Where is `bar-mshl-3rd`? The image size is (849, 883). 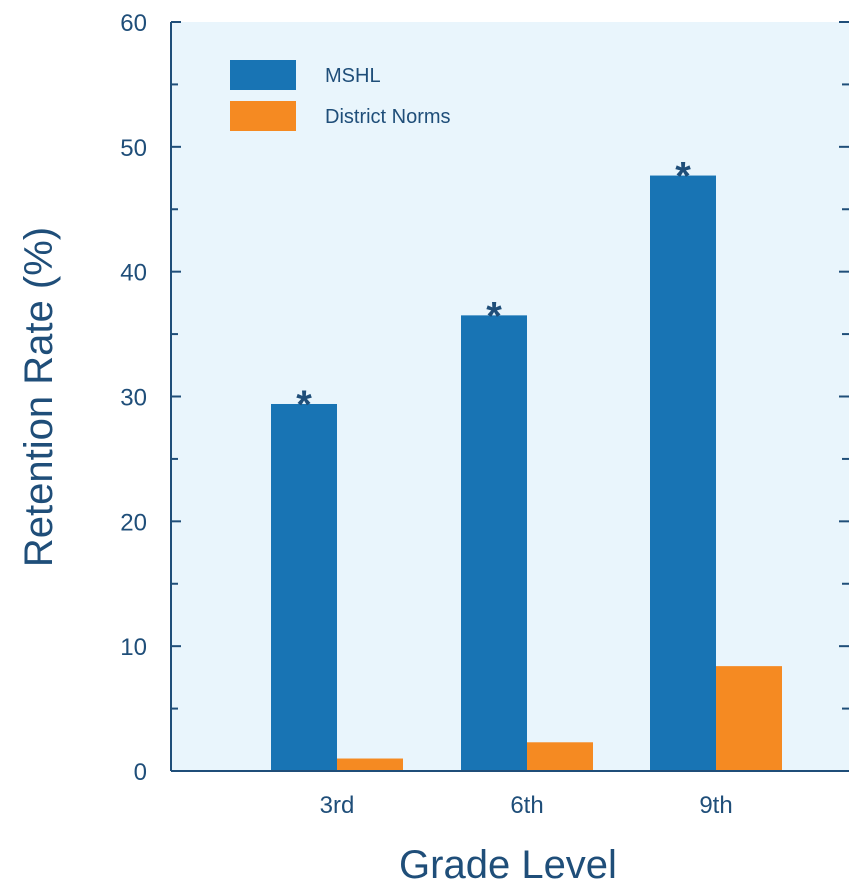 bar-mshl-3rd is located at coordinates (304, 587).